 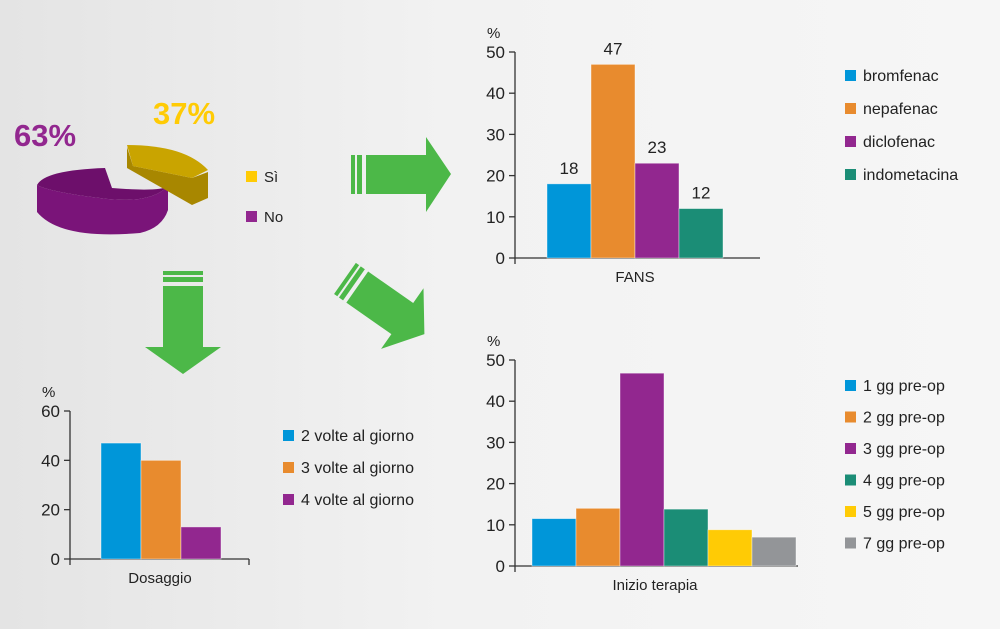 I want to click on pie-label-no: 63%, so click(x=45, y=135).